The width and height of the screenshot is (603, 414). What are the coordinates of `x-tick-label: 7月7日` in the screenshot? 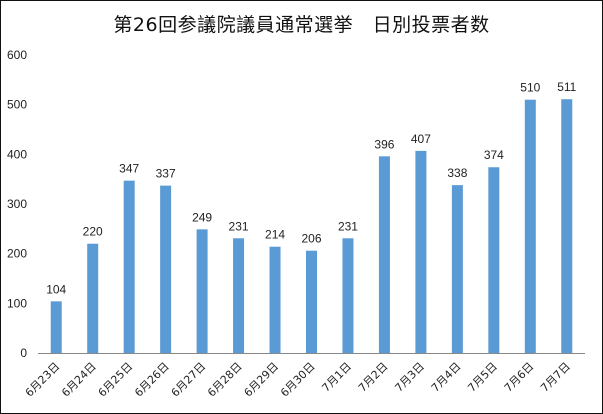 It's located at (555, 377).